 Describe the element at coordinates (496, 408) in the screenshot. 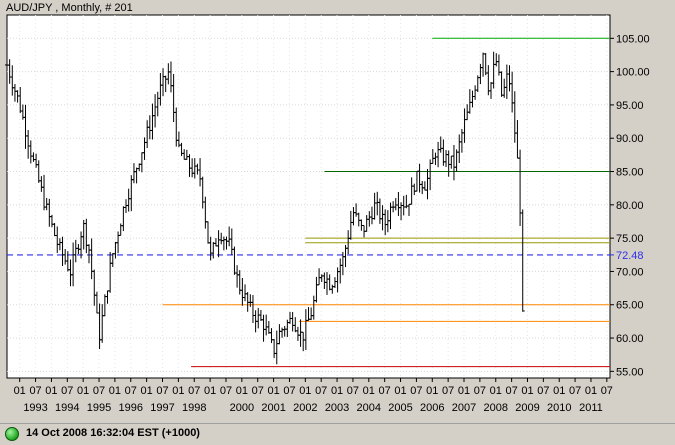

I see `x-year-label: 2008` at that location.